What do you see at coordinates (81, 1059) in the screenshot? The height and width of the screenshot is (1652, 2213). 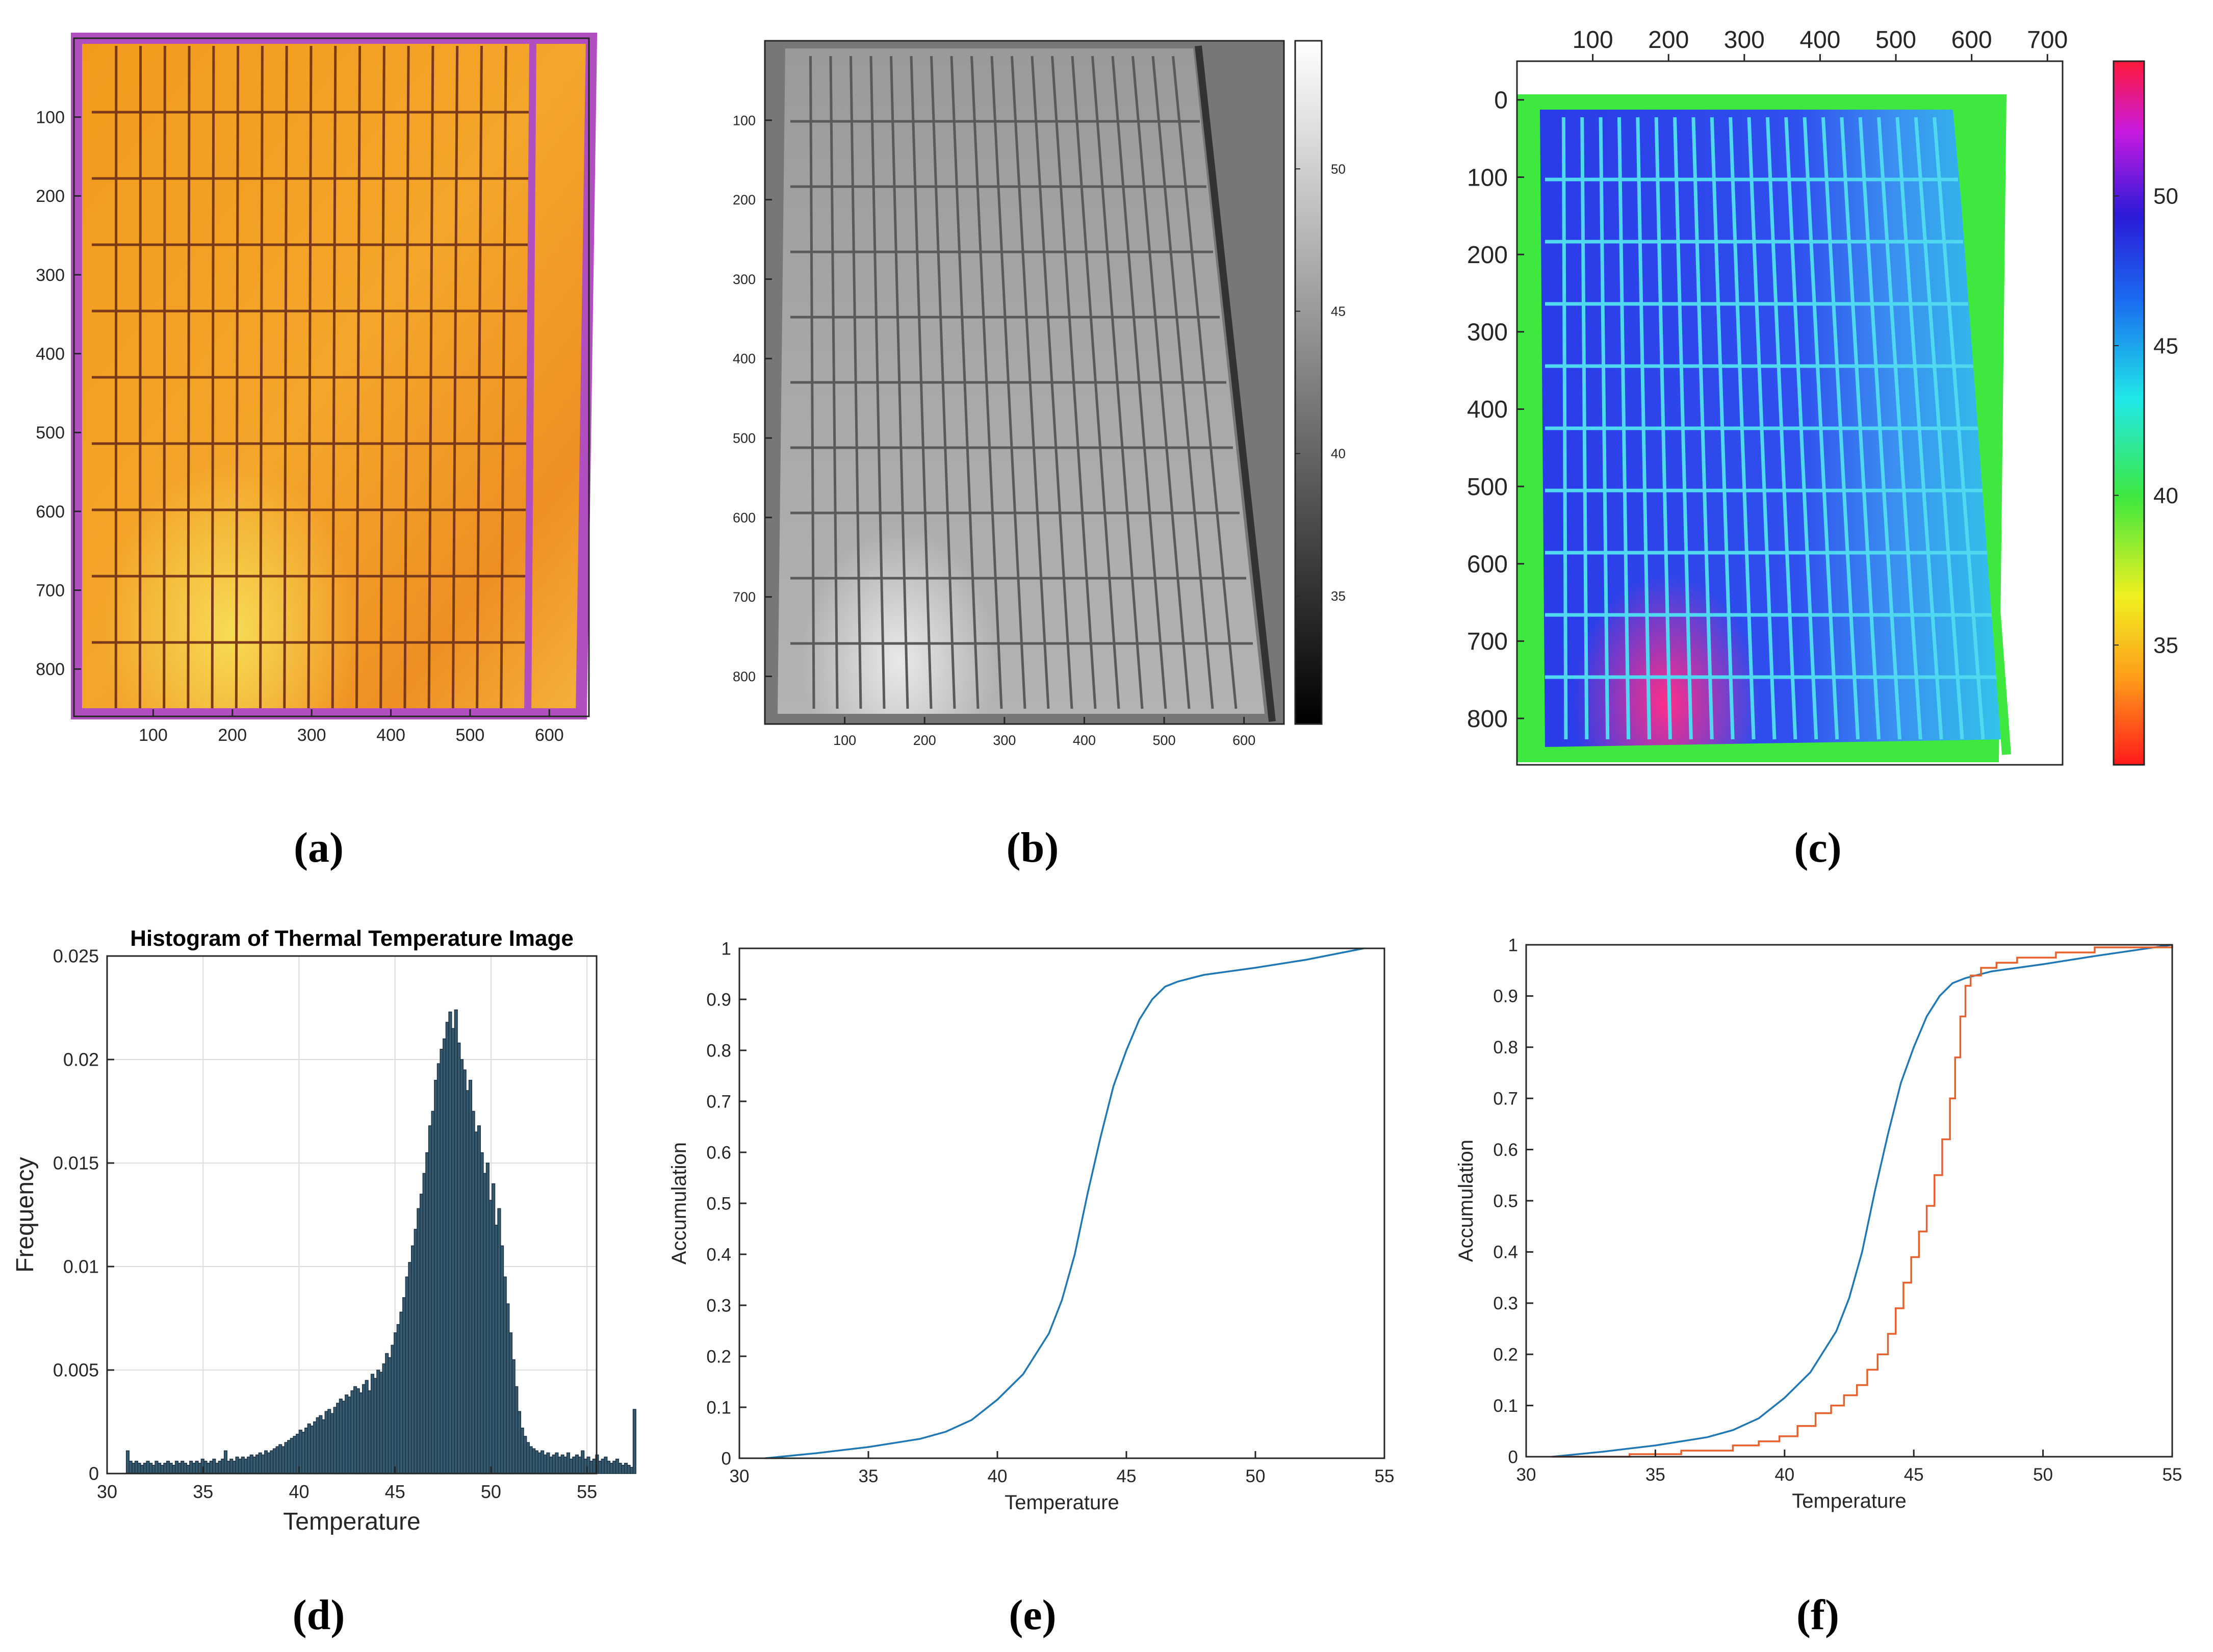 I see `y-tick-label: 0.02` at bounding box center [81, 1059].